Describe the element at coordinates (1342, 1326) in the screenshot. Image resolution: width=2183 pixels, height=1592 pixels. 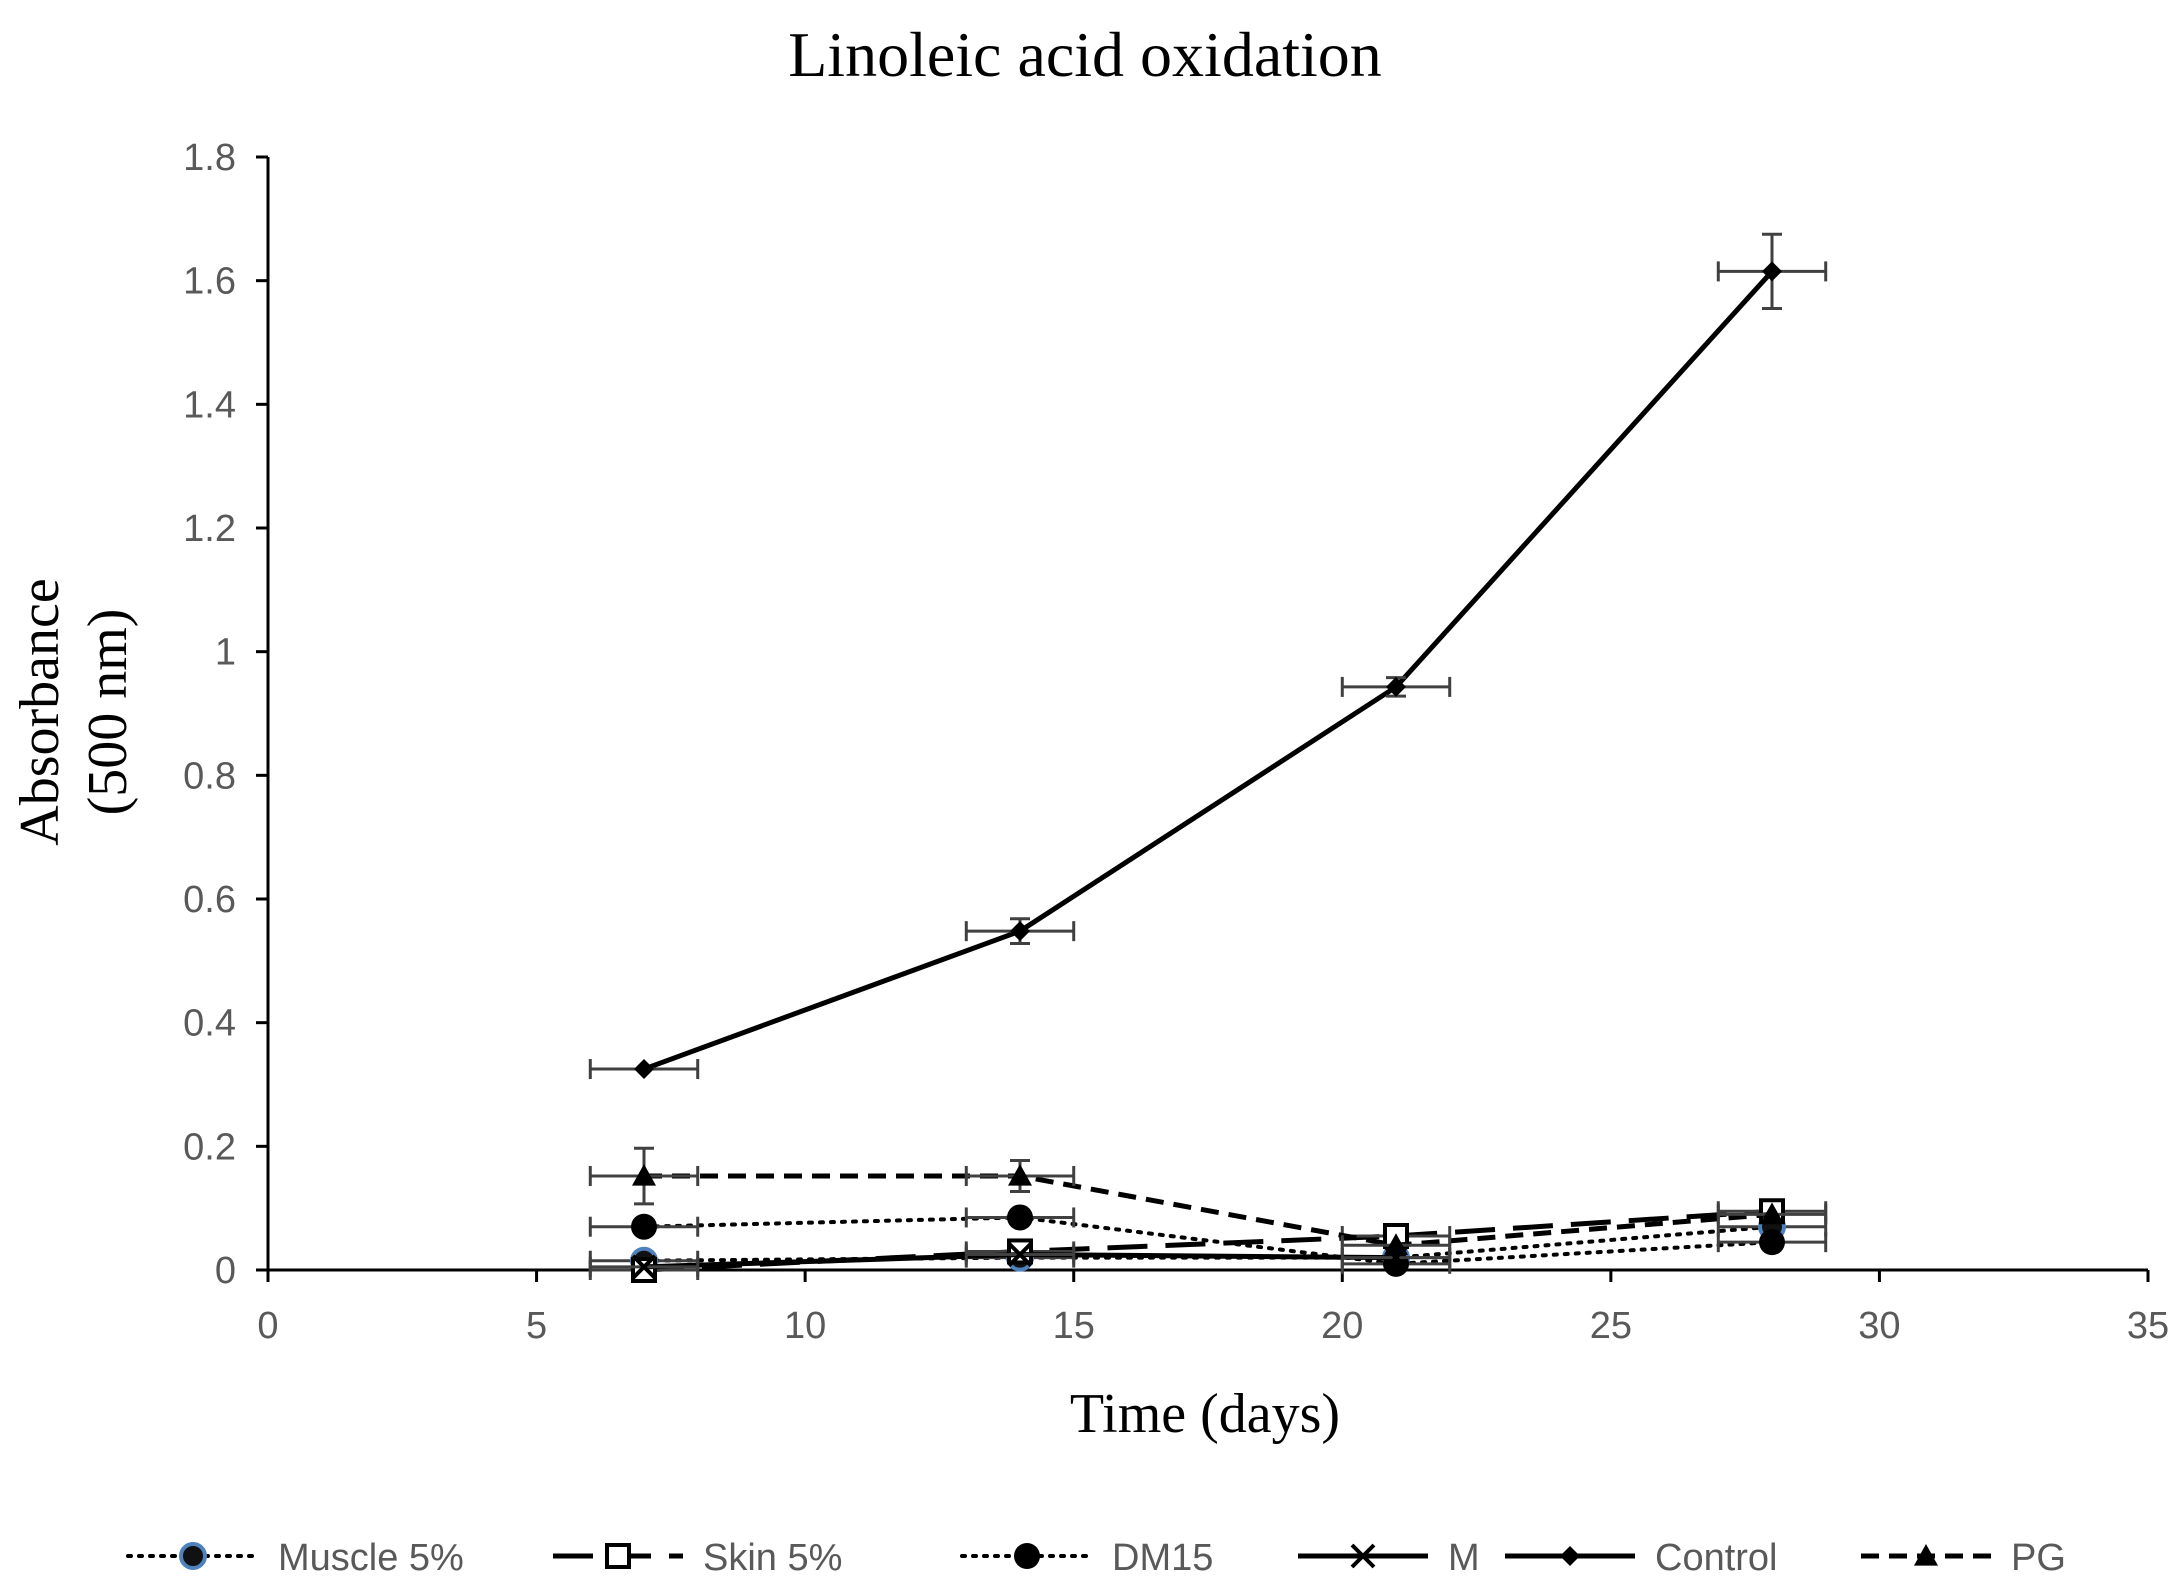
I see `x-tick-label: 20` at that location.